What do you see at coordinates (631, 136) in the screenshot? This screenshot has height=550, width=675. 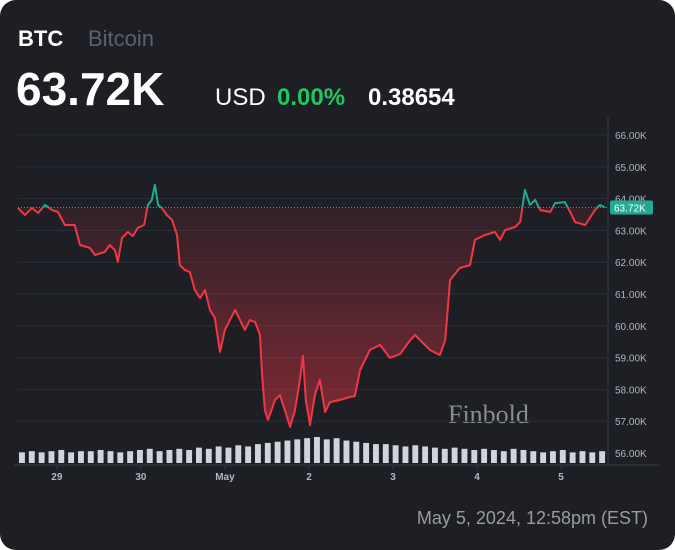 I see `y-tick-label: 66.00K` at bounding box center [631, 136].